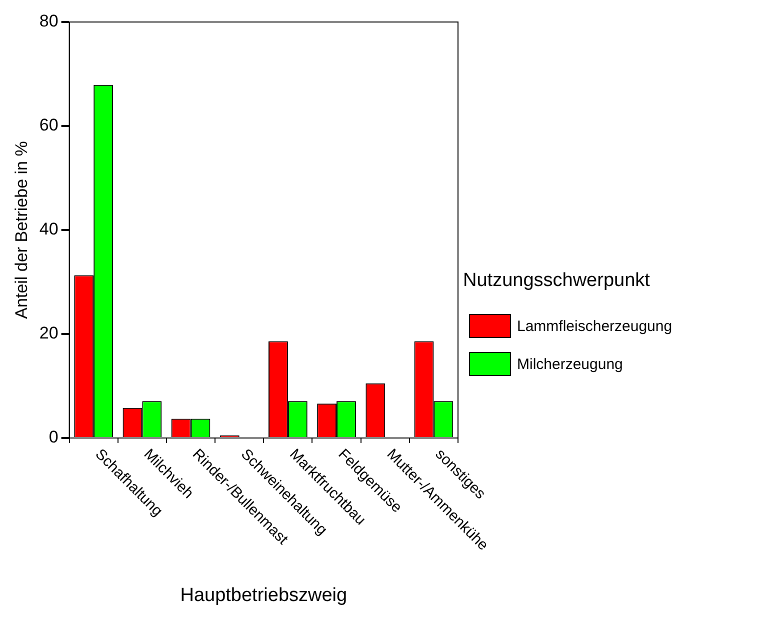  Describe the element at coordinates (21, 230) in the screenshot. I see `y-axis-title: Anteil der Betriebe in %` at that location.